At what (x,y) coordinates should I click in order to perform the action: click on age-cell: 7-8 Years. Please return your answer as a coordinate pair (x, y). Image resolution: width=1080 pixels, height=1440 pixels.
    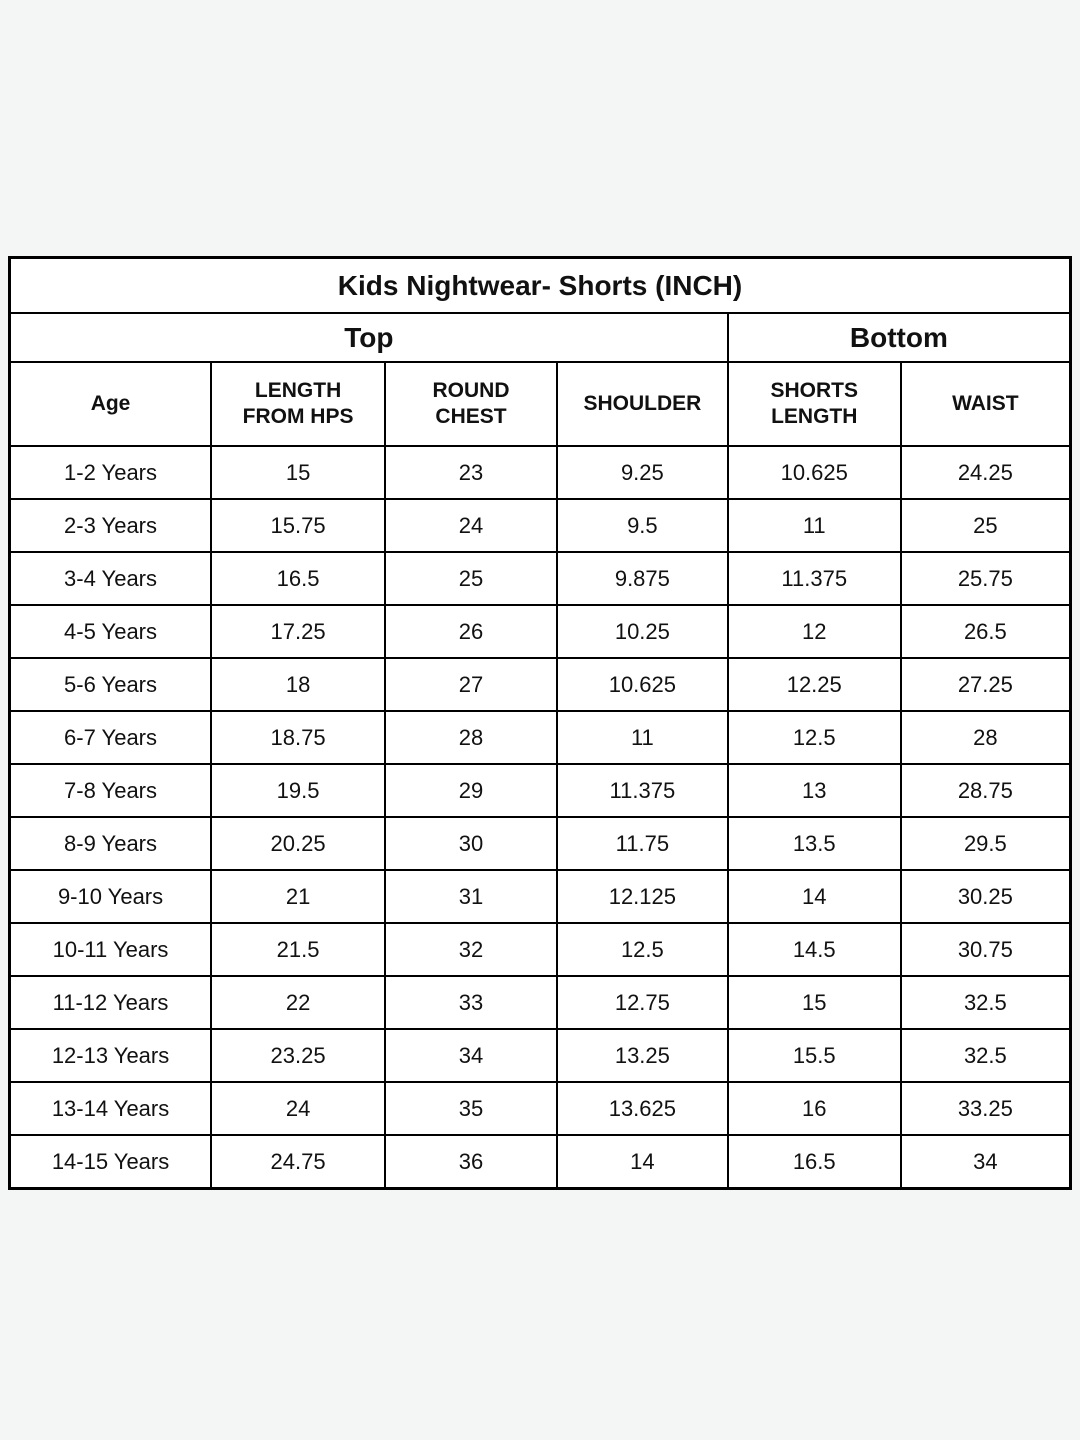
    Looking at the image, I should click on (110, 790).